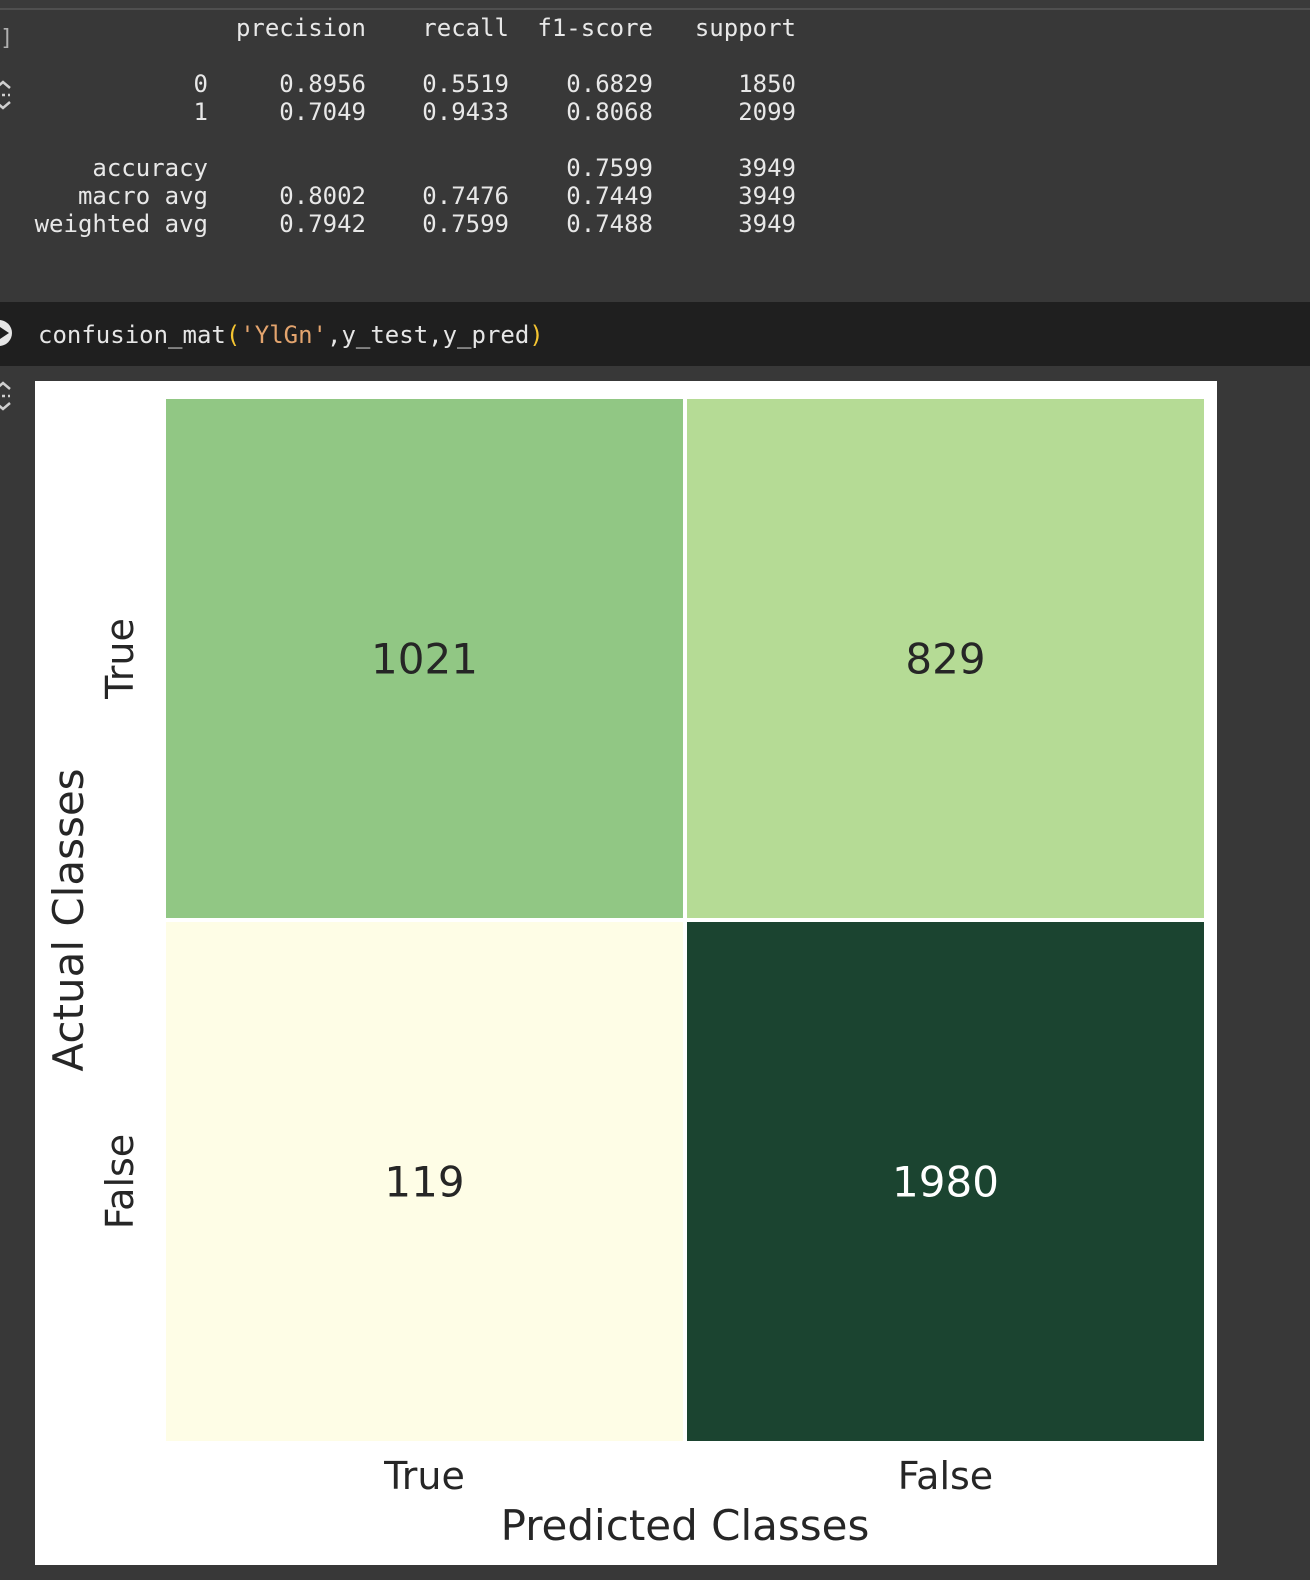 The image size is (1310, 1580). Describe the element at coordinates (428, 335) in the screenshot. I see `code-args: ,y_test,y_pred` at that location.